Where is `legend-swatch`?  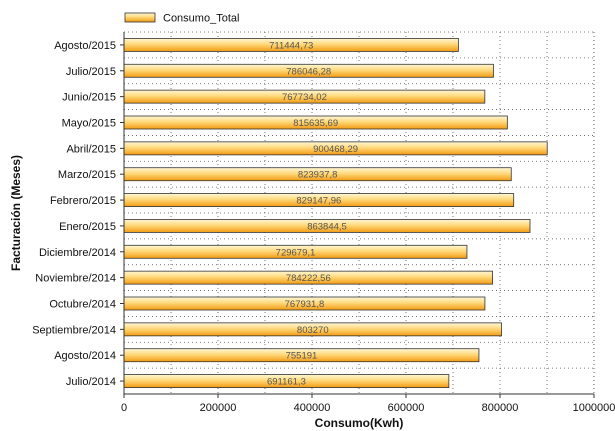
legend-swatch is located at coordinates (140, 17).